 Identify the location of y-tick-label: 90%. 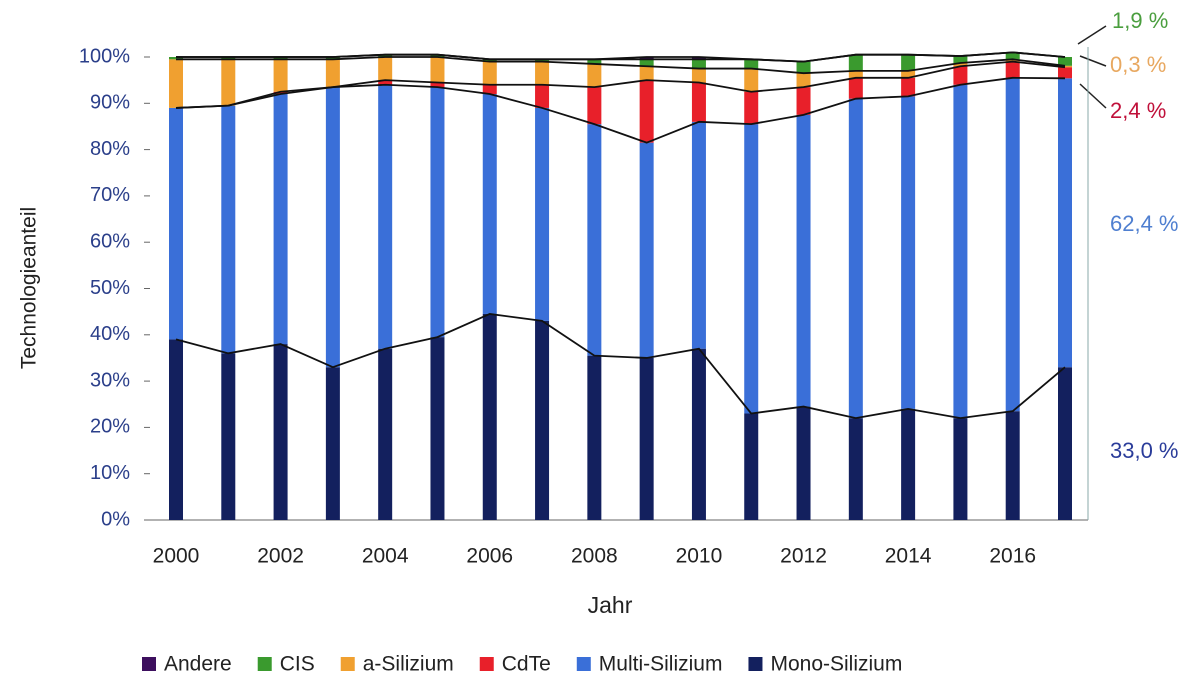
(110, 103).